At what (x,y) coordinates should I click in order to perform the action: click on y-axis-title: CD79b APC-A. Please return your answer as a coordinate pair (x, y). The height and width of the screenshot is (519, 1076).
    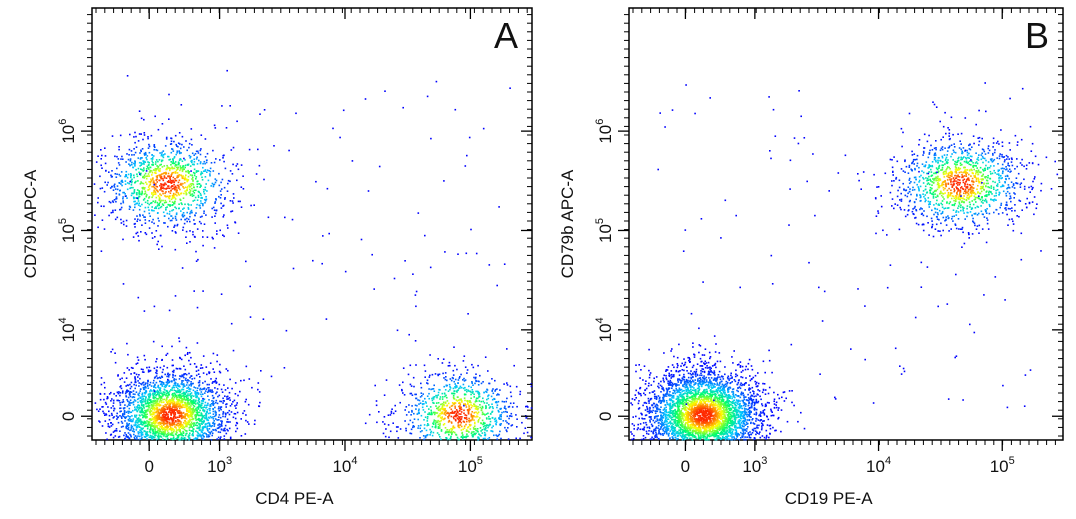
    Looking at the image, I should click on (30, 223).